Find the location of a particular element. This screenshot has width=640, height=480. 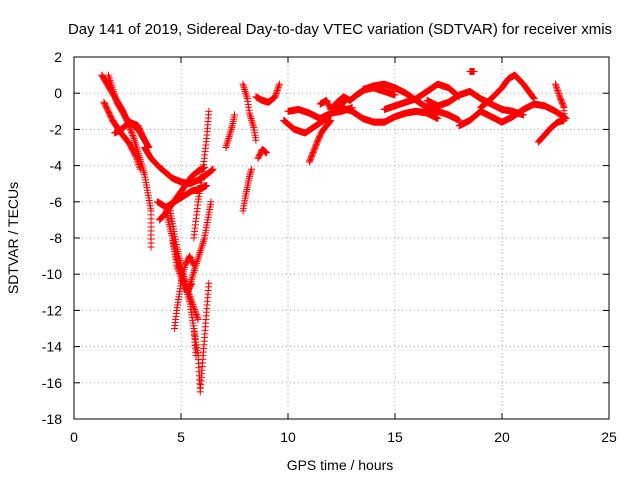

x-tick-label: 15 is located at coordinates (395, 437).